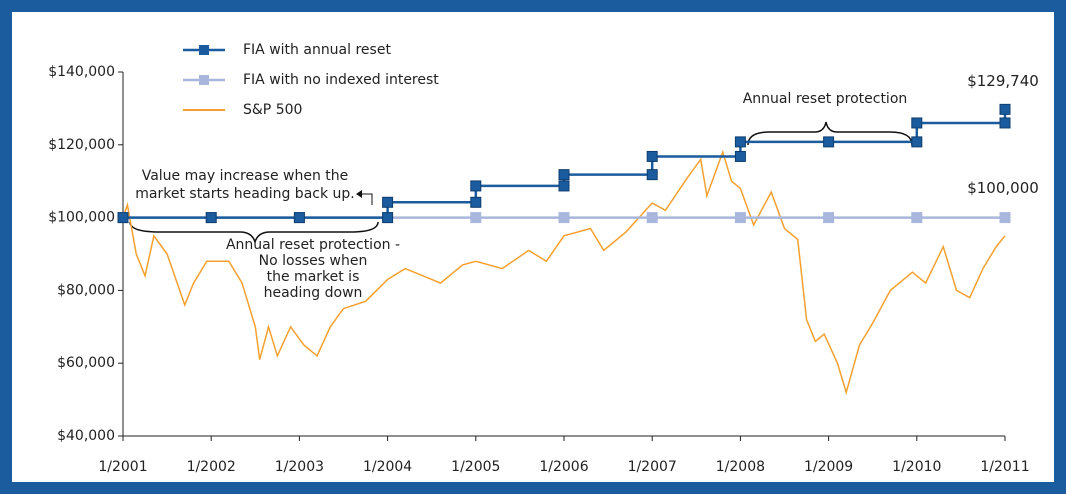  Describe the element at coordinates (244, 194) in the screenshot. I see `annotation: market starts heading back up.` at that location.